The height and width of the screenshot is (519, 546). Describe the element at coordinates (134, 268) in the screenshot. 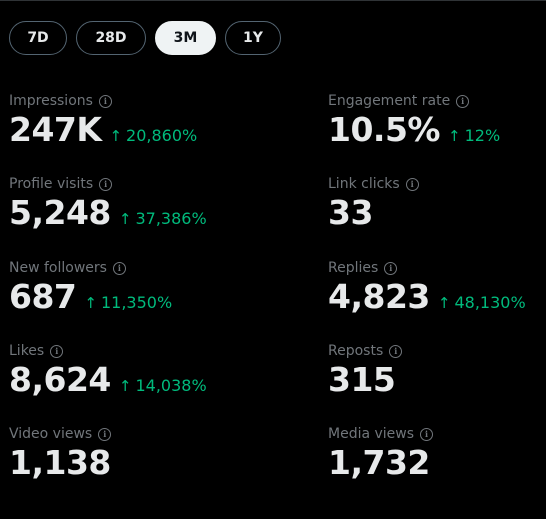

I see `metric-label-row: New followers i` at that location.